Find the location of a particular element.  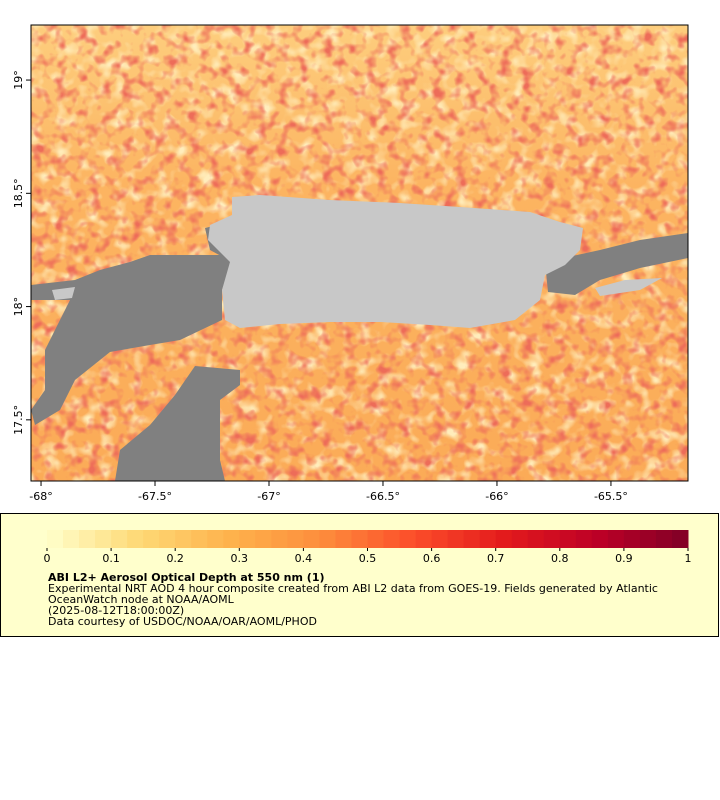

caption-line: OceanWatch node at NOAA/AOML is located at coordinates (141, 599).